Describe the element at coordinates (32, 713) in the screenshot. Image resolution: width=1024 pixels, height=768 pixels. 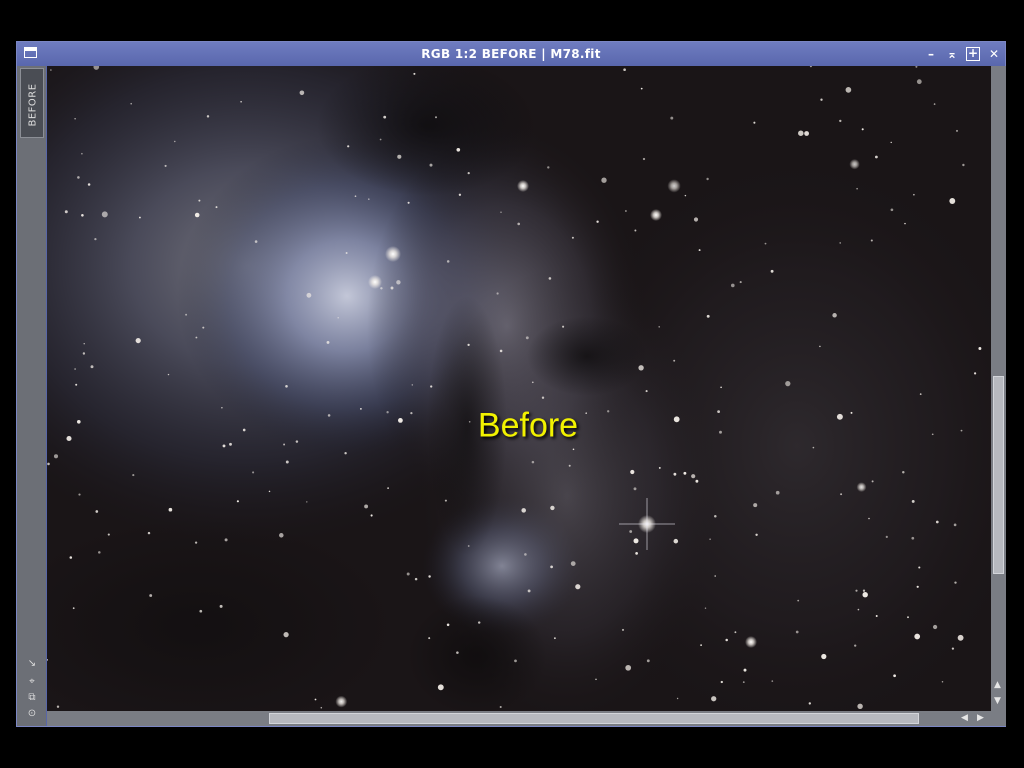
I see `target-icon: ⊙` at that location.